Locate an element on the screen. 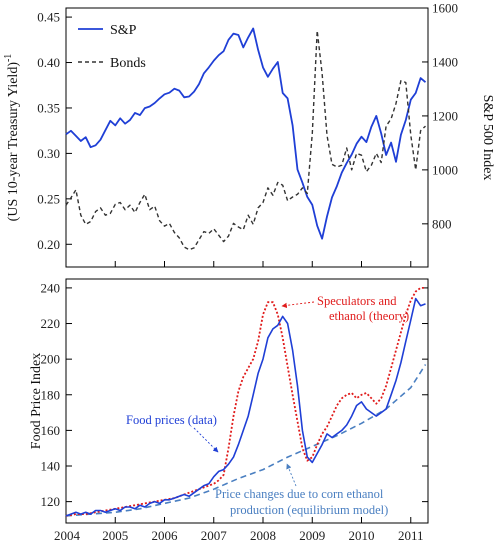 The height and width of the screenshot is (551, 500). left-tick-label: 0.30 is located at coordinates (48, 153).